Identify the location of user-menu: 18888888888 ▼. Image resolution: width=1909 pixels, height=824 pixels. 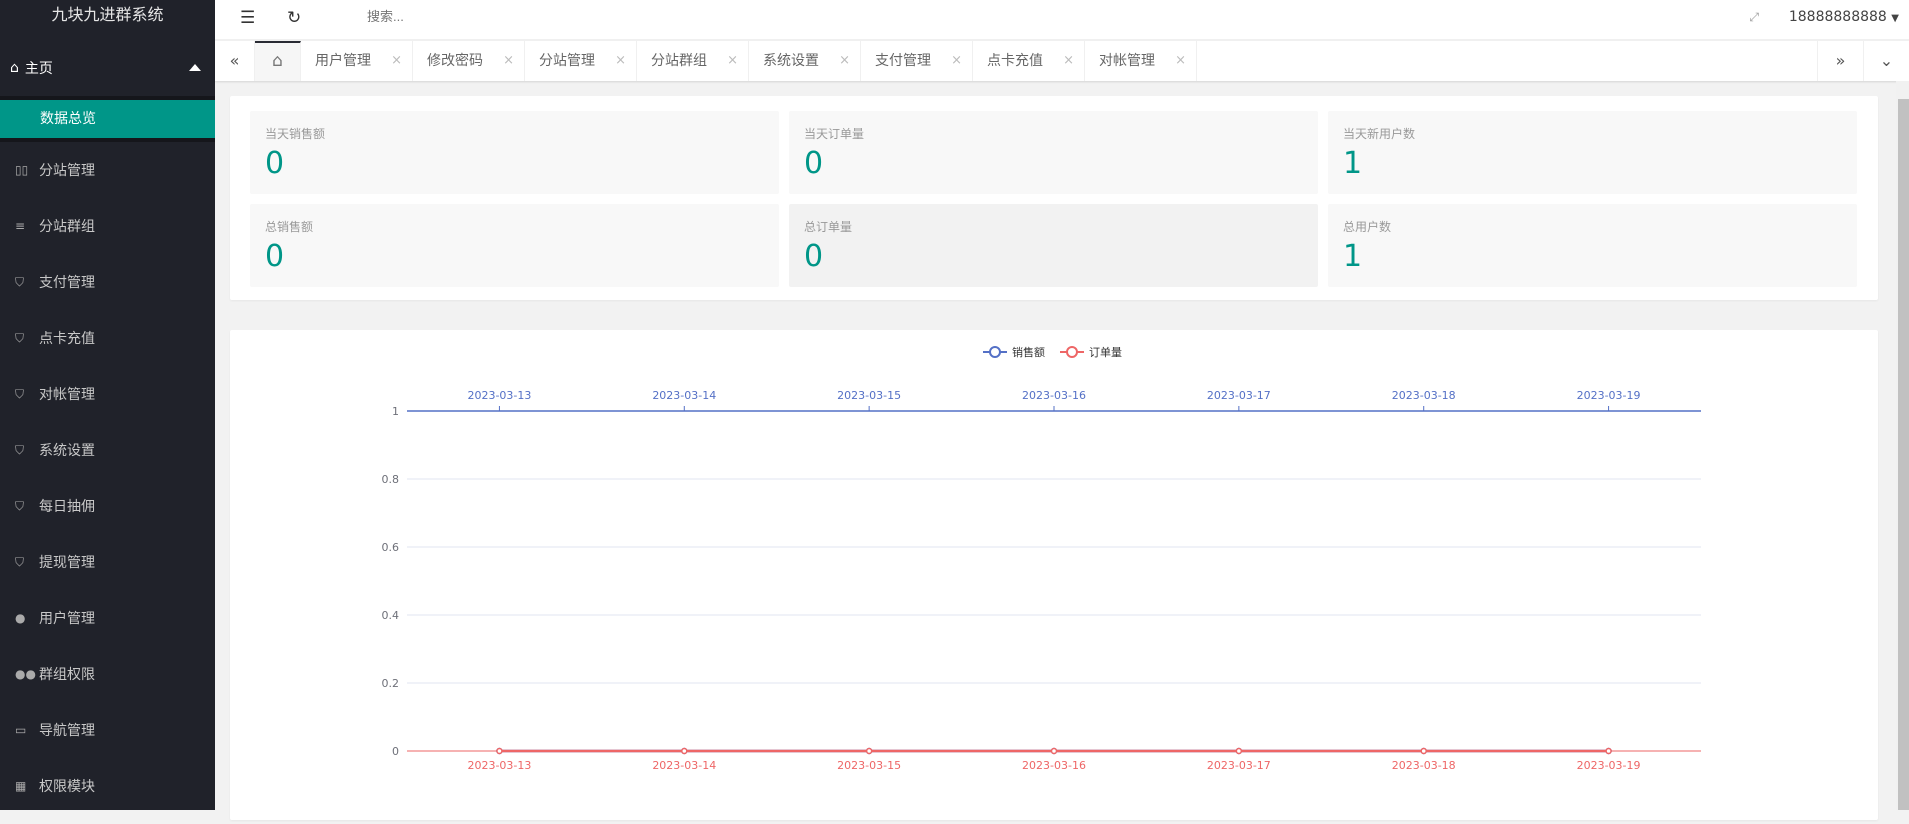
(1844, 17).